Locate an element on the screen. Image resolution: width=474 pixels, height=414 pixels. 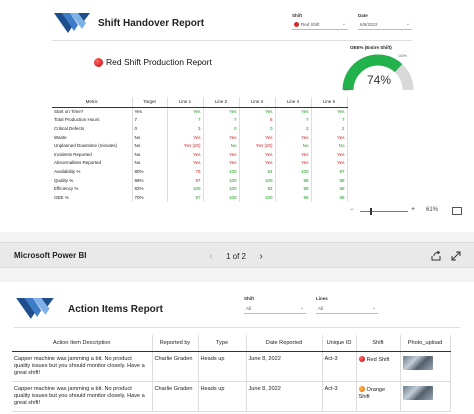
actions-header-type: Type is located at coordinates (222, 343).